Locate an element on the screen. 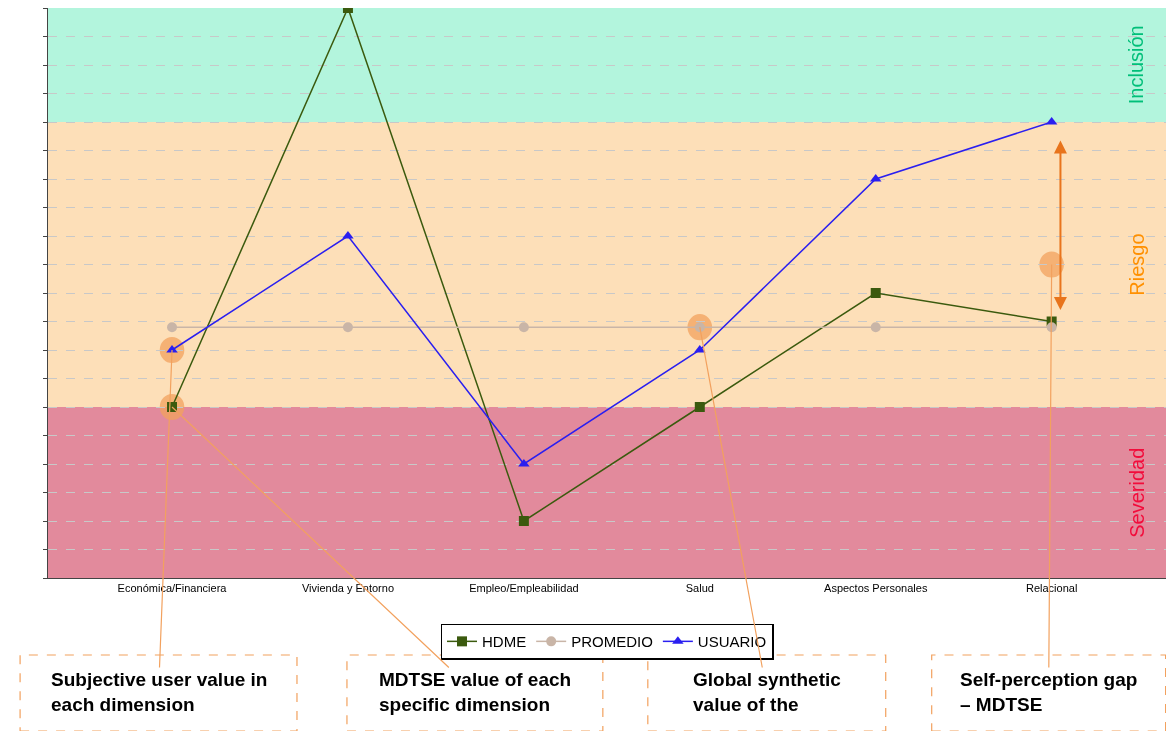 The image size is (1166, 731). band-label: Severidad is located at coordinates (1136, 492).